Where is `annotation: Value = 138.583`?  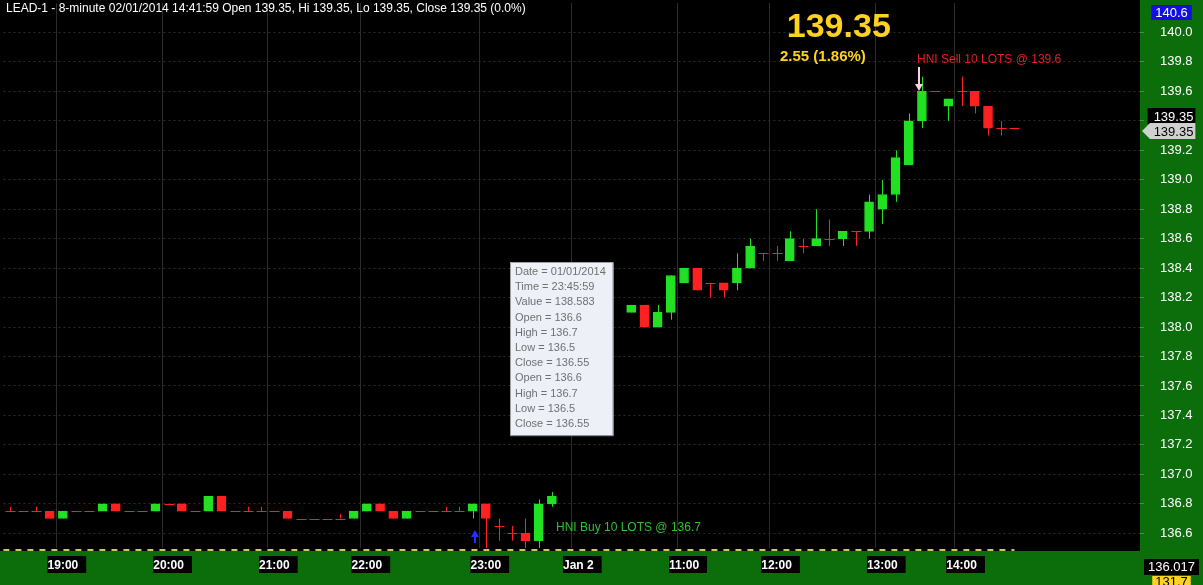 annotation: Value = 138.583 is located at coordinates (555, 301).